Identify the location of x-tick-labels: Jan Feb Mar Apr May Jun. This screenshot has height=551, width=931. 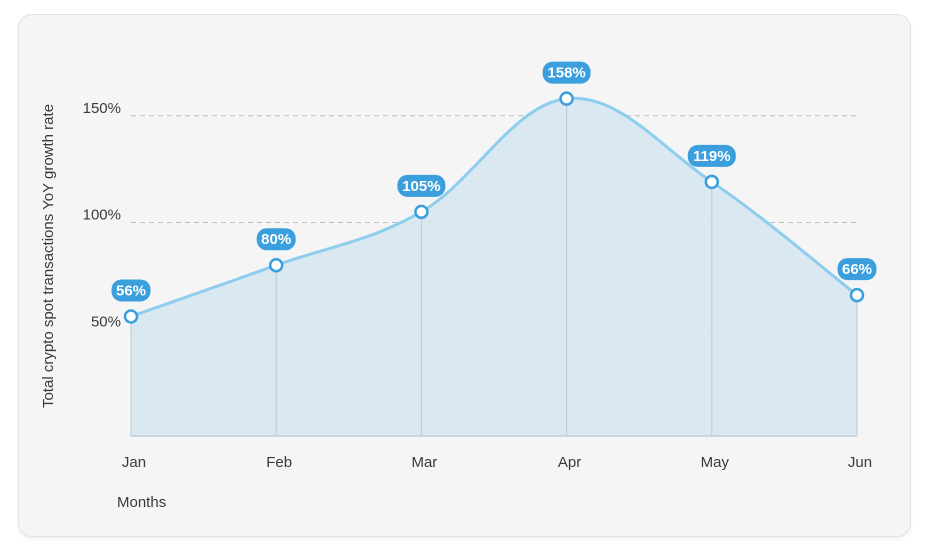
(497, 462).